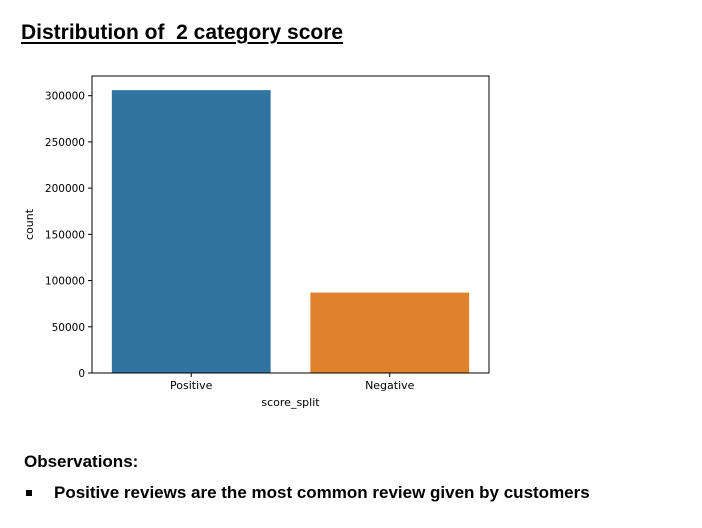 This screenshot has height=528, width=702. What do you see at coordinates (65, 235) in the screenshot?
I see `y-tick-label: 150000` at bounding box center [65, 235].